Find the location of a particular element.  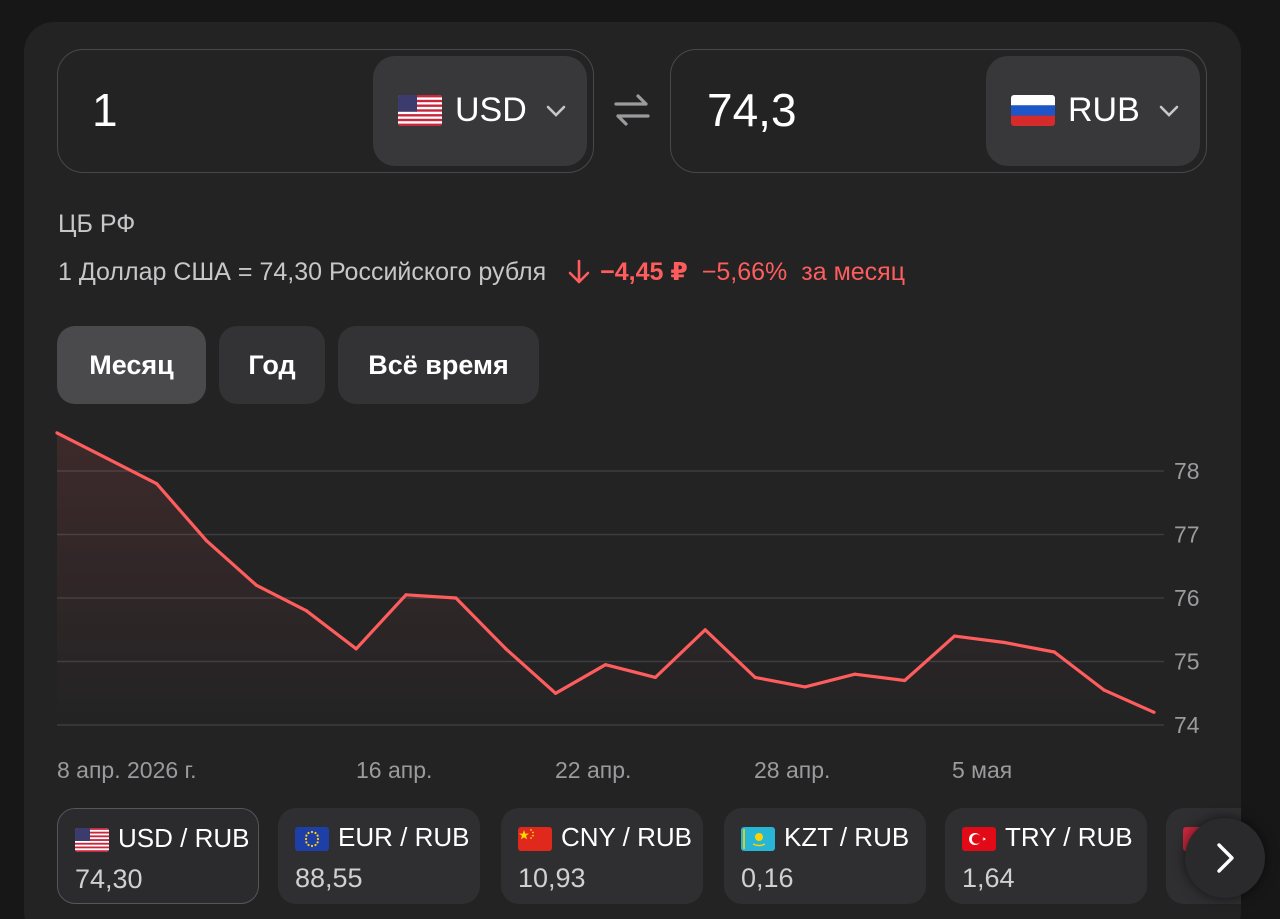

to-amount-input is located at coordinates (837, 110).